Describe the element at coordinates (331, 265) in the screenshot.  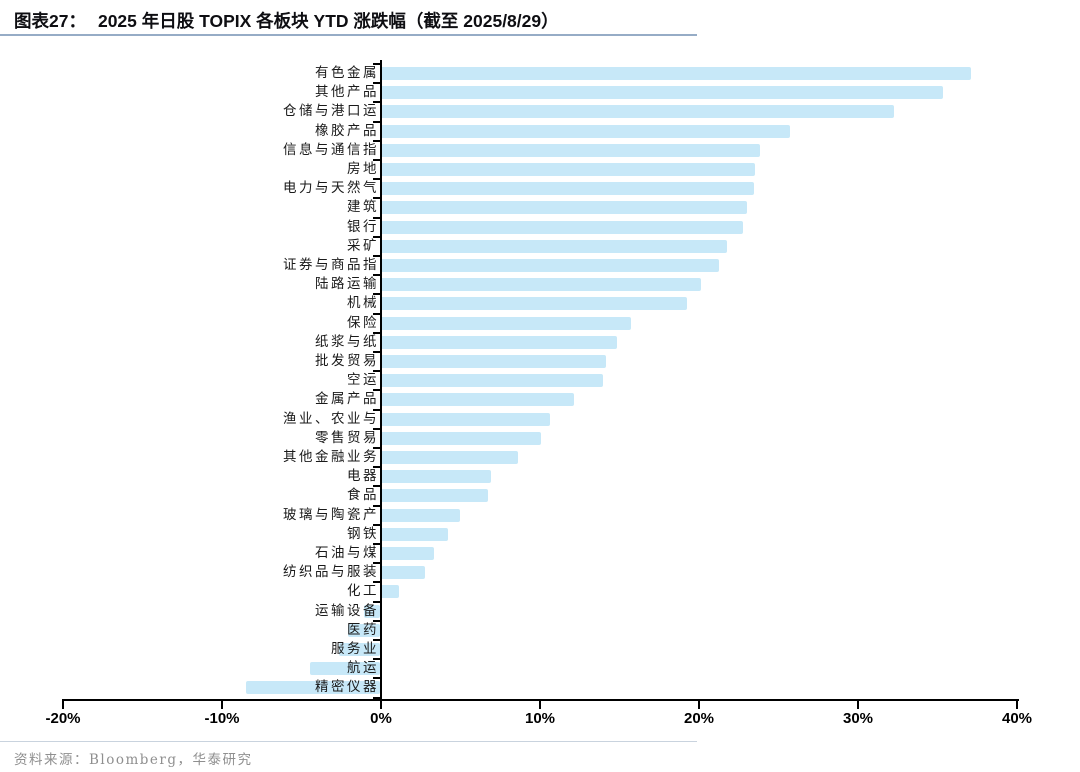
I see `category-label: 证券与商品指` at that location.